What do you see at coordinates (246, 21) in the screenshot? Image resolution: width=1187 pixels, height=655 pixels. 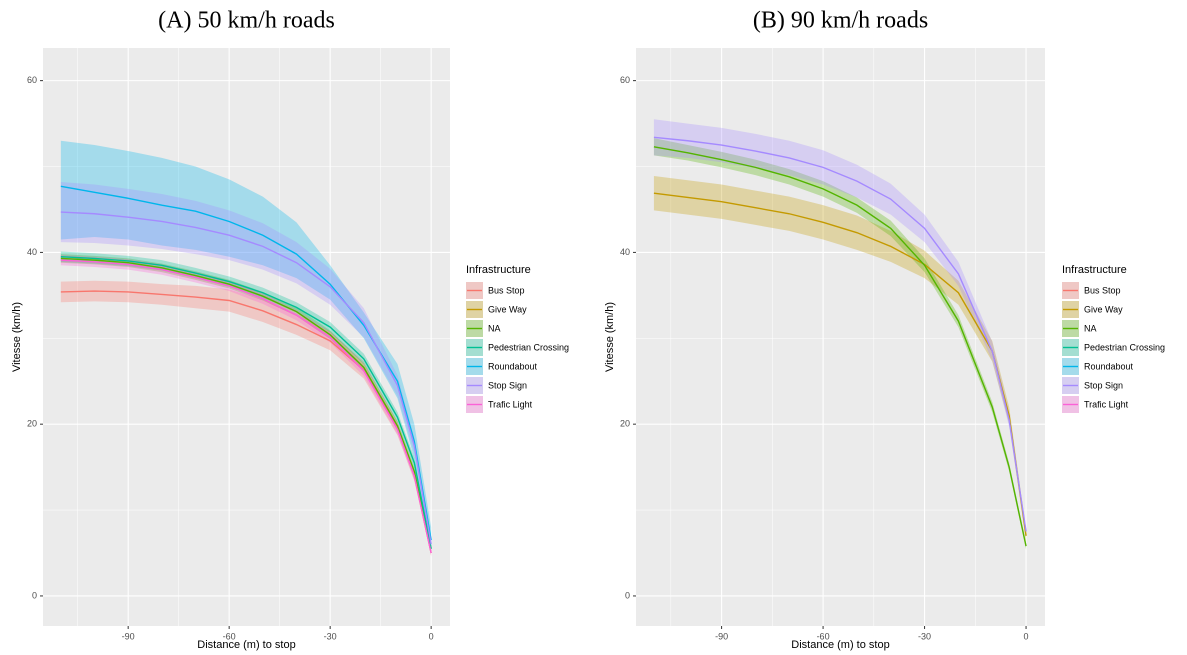 I see `panel-title: (A) 50 km/h roads` at bounding box center [246, 21].